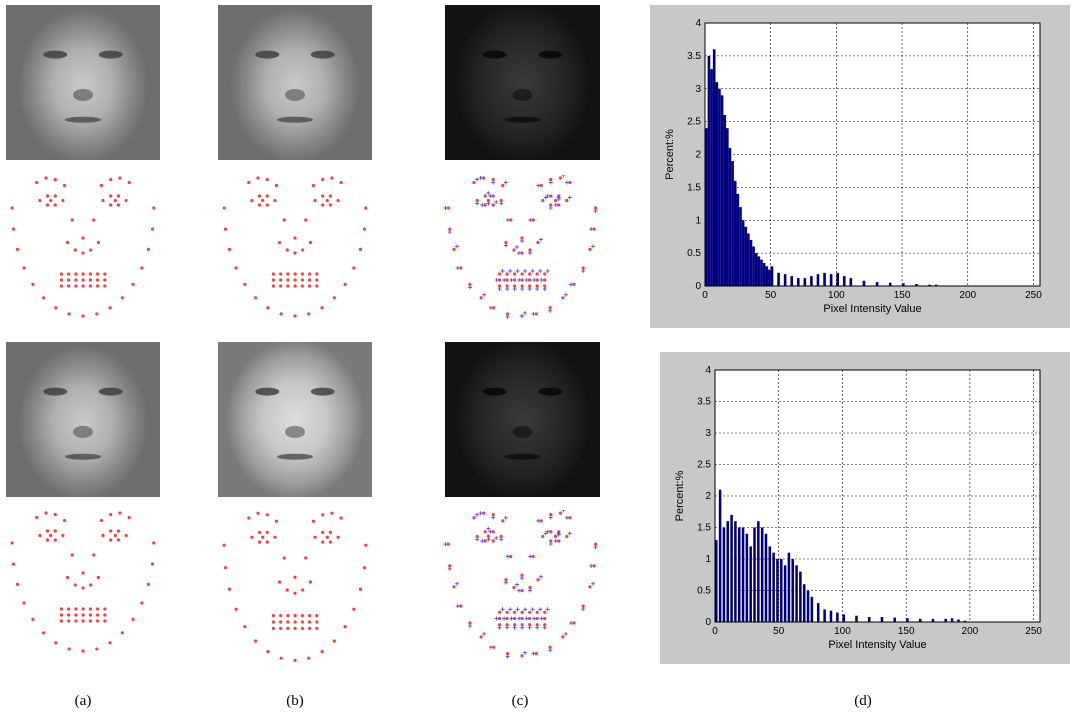 The height and width of the screenshot is (718, 1080). Describe the element at coordinates (715, 631) in the screenshot. I see `x-tick-label: 0` at that location.